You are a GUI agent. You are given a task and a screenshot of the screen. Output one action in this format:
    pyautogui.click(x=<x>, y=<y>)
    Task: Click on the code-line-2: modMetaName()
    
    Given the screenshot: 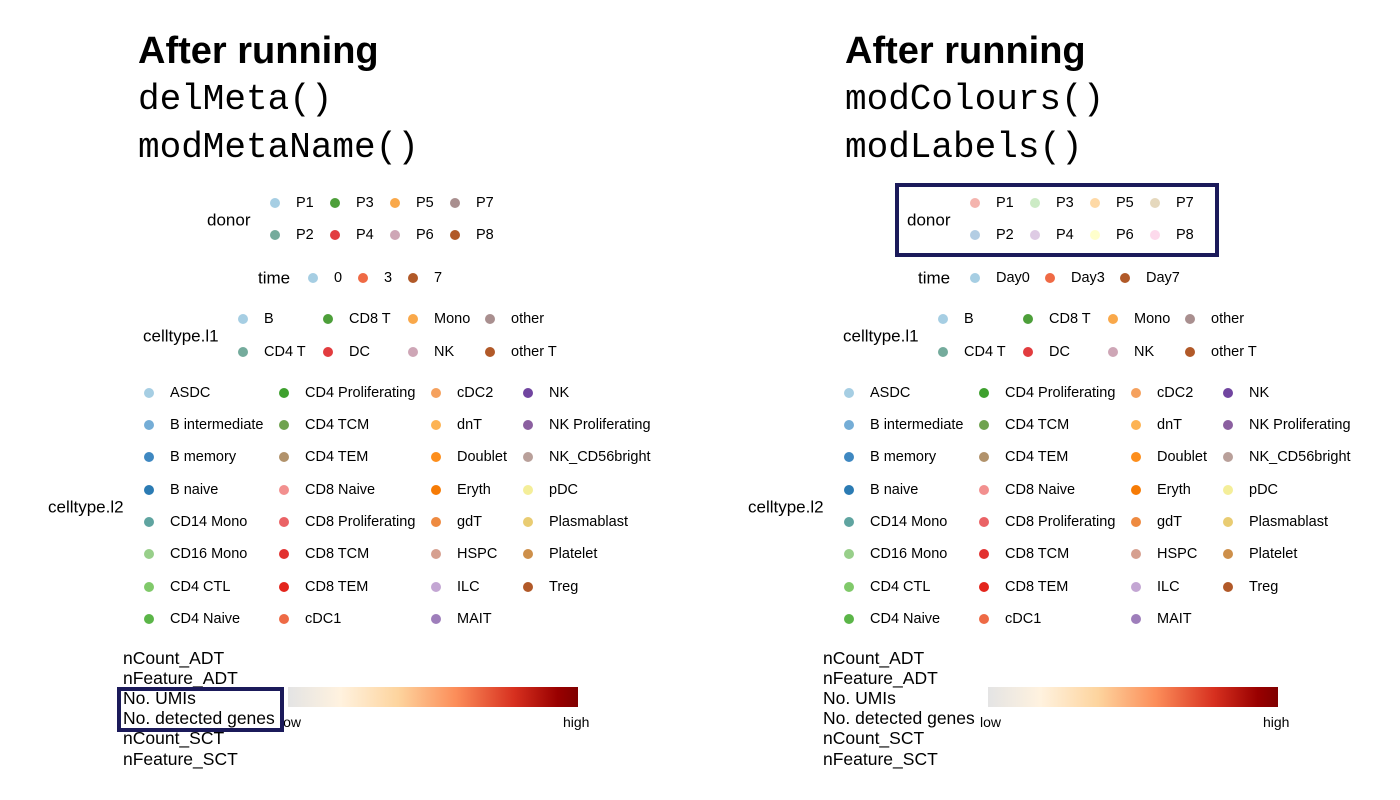 What is the action you would take?
    pyautogui.click(x=278, y=147)
    